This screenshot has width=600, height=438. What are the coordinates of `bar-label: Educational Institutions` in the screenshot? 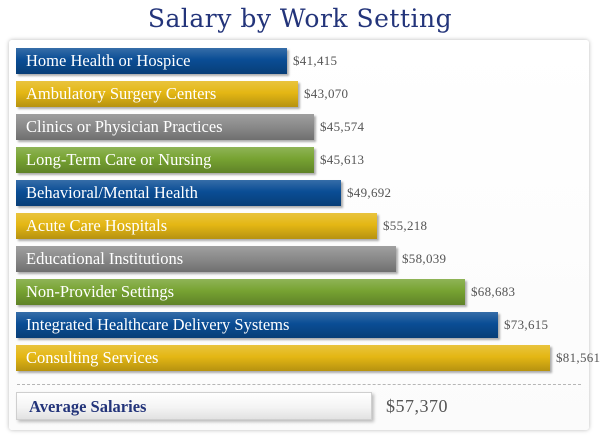 It's located at (105, 258).